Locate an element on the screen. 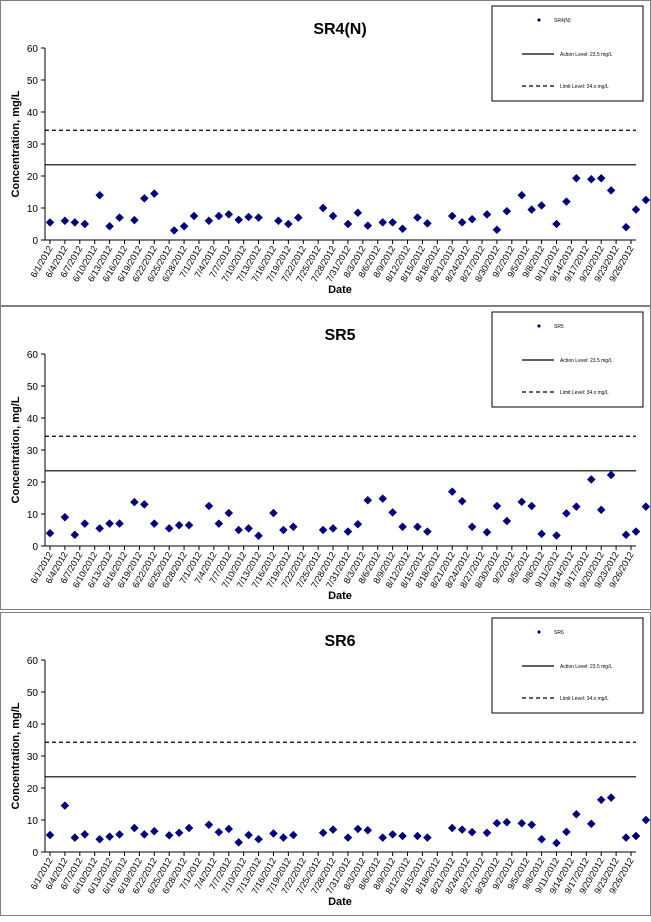 The height and width of the screenshot is (922, 651). legend-series-label: SR6 is located at coordinates (559, 633).